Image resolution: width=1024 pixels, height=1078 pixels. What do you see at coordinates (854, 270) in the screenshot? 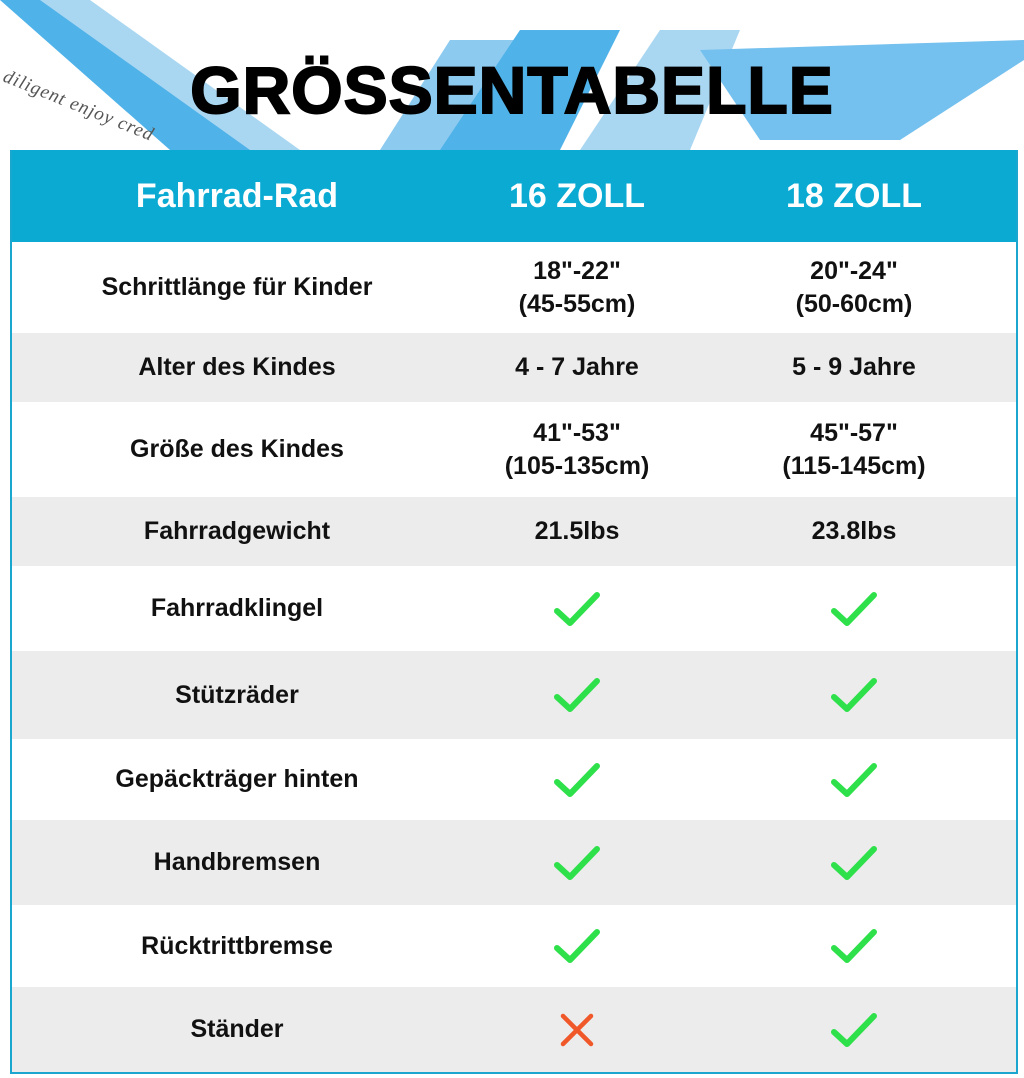
I see `cell-text: 20"-24"` at bounding box center [854, 270].